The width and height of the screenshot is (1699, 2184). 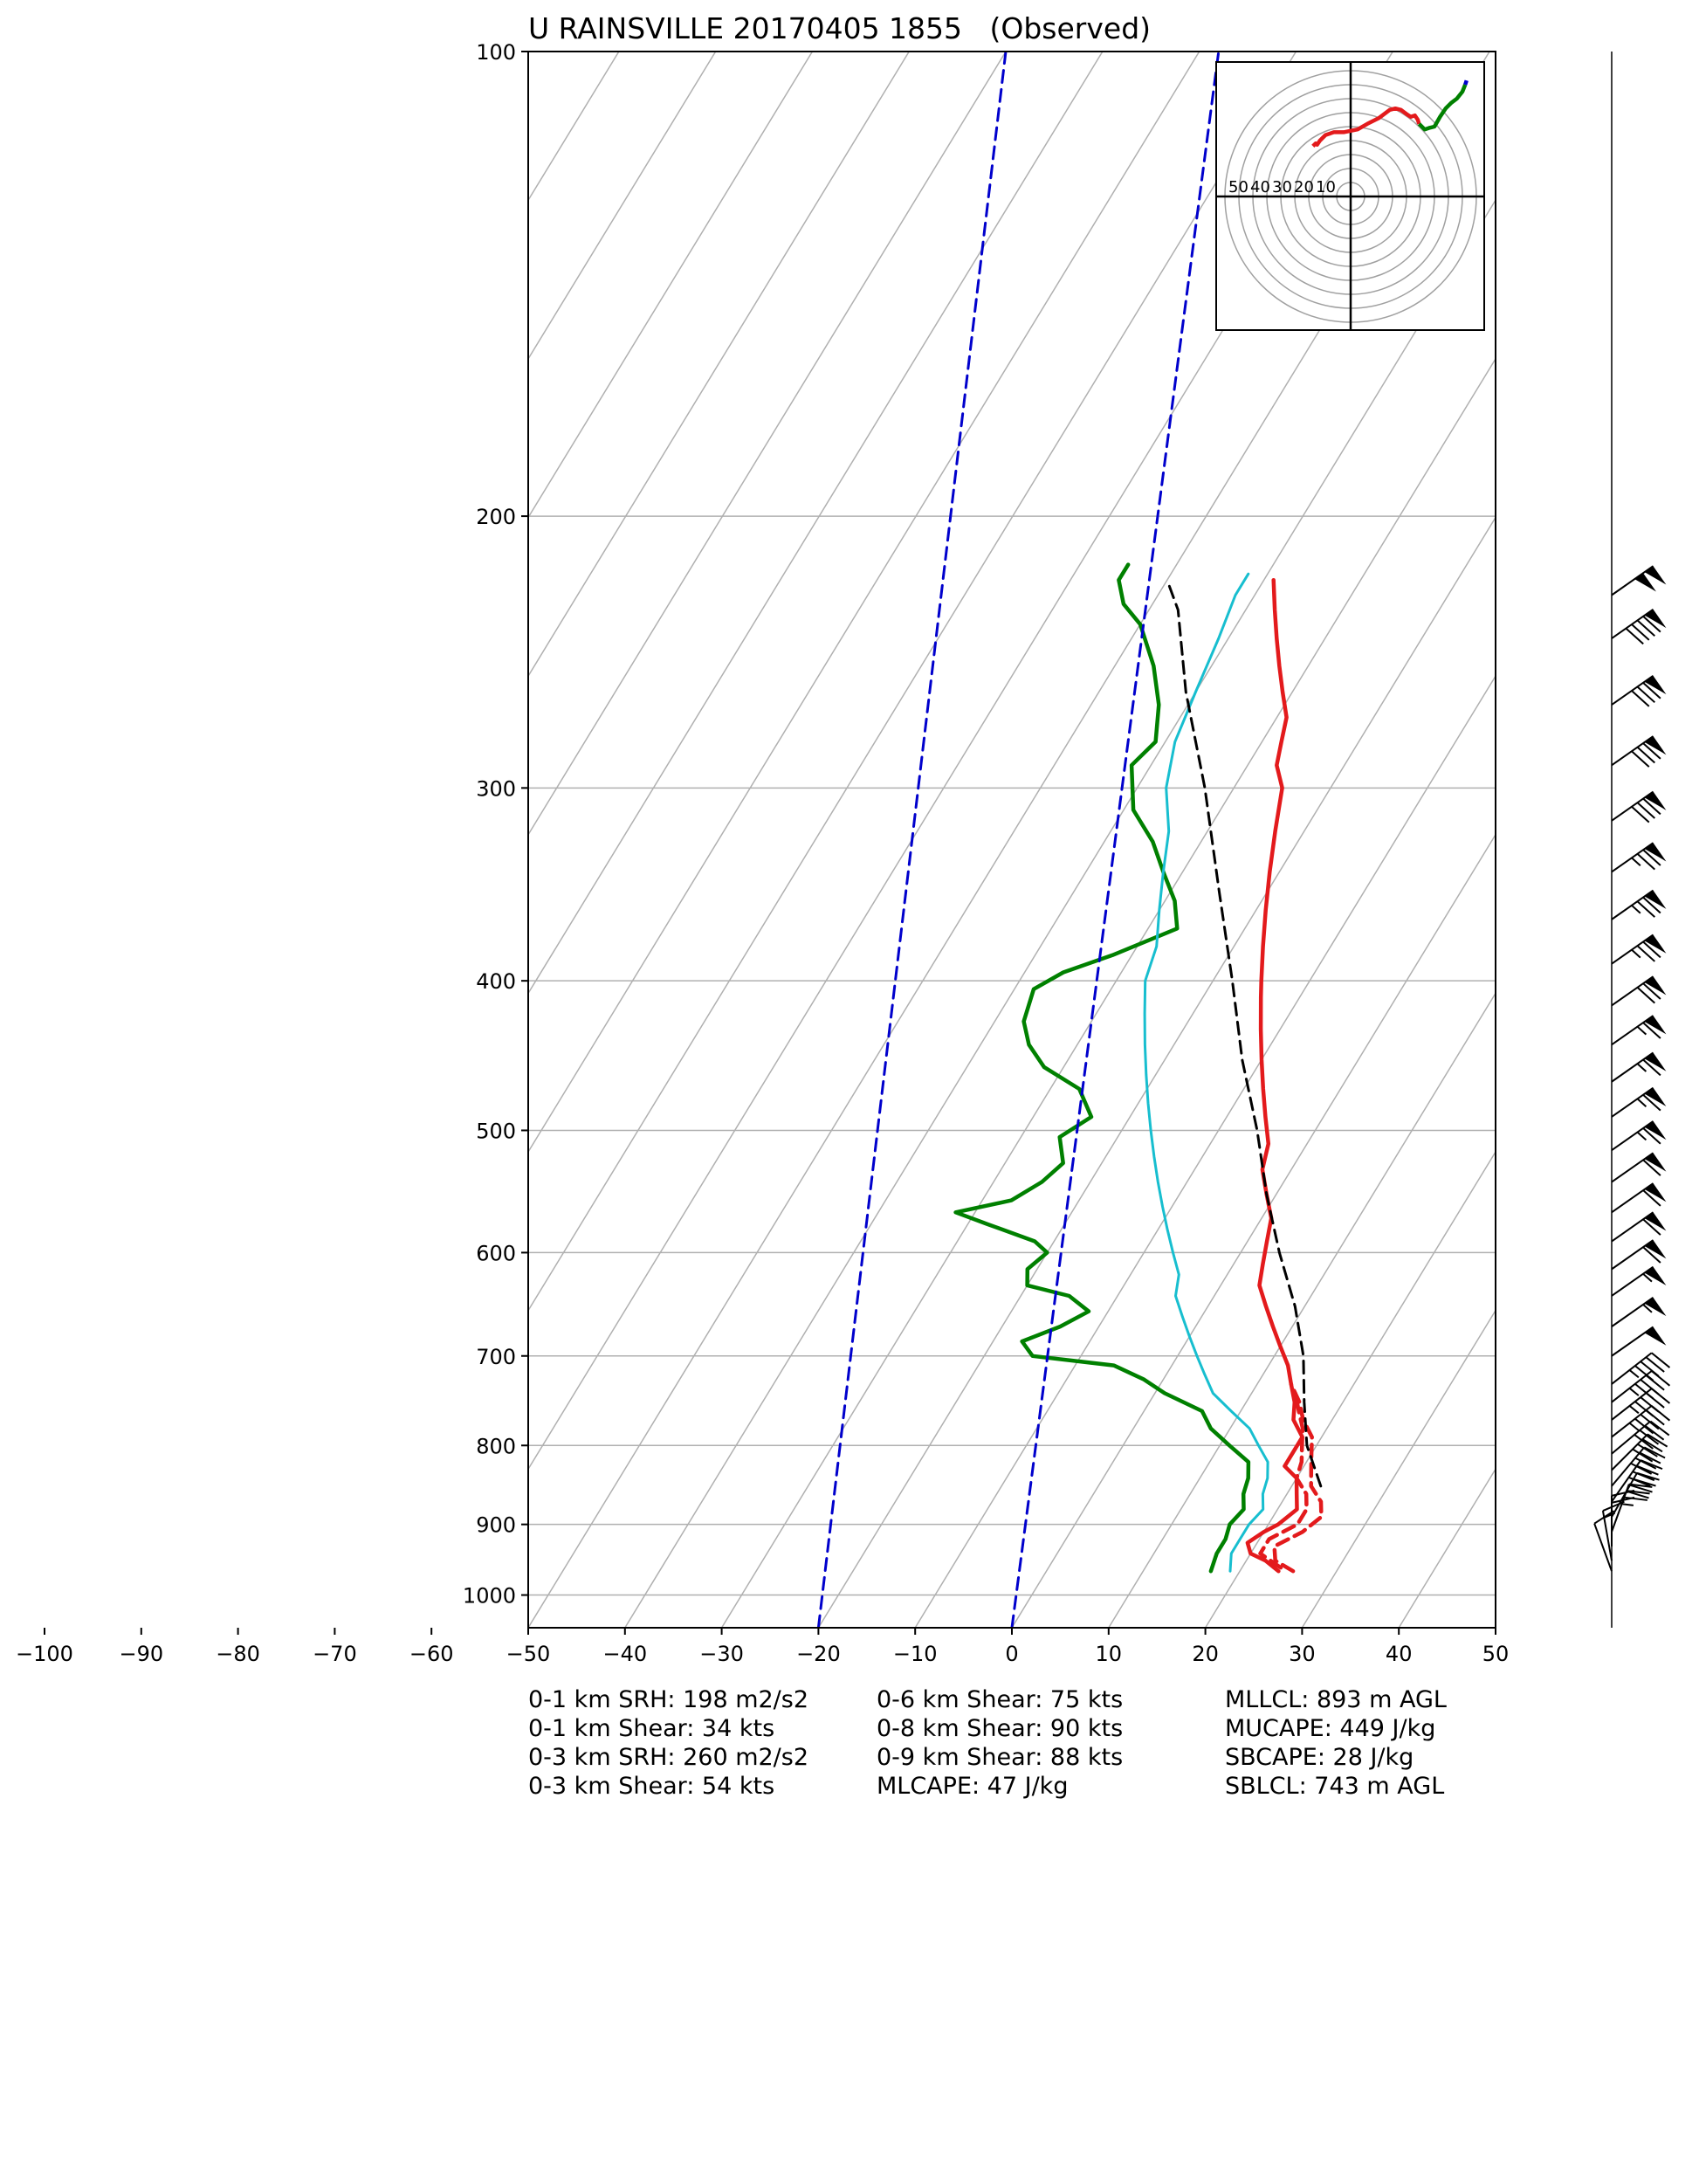 What do you see at coordinates (915, 1654) in the screenshot?
I see `temperature-tick-label: −10` at bounding box center [915, 1654].